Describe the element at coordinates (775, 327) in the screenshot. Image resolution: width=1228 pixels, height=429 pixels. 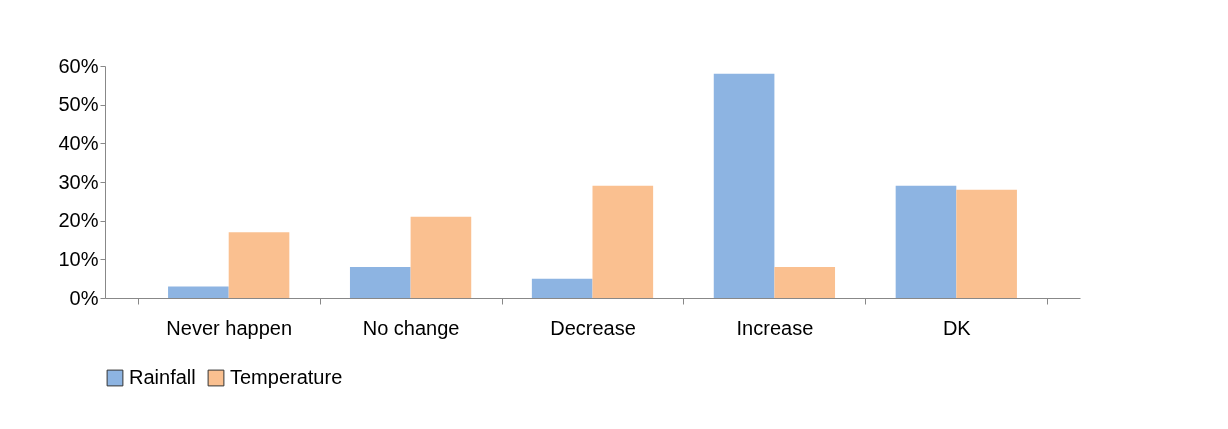
I see `x-tick-label: Increase` at that location.